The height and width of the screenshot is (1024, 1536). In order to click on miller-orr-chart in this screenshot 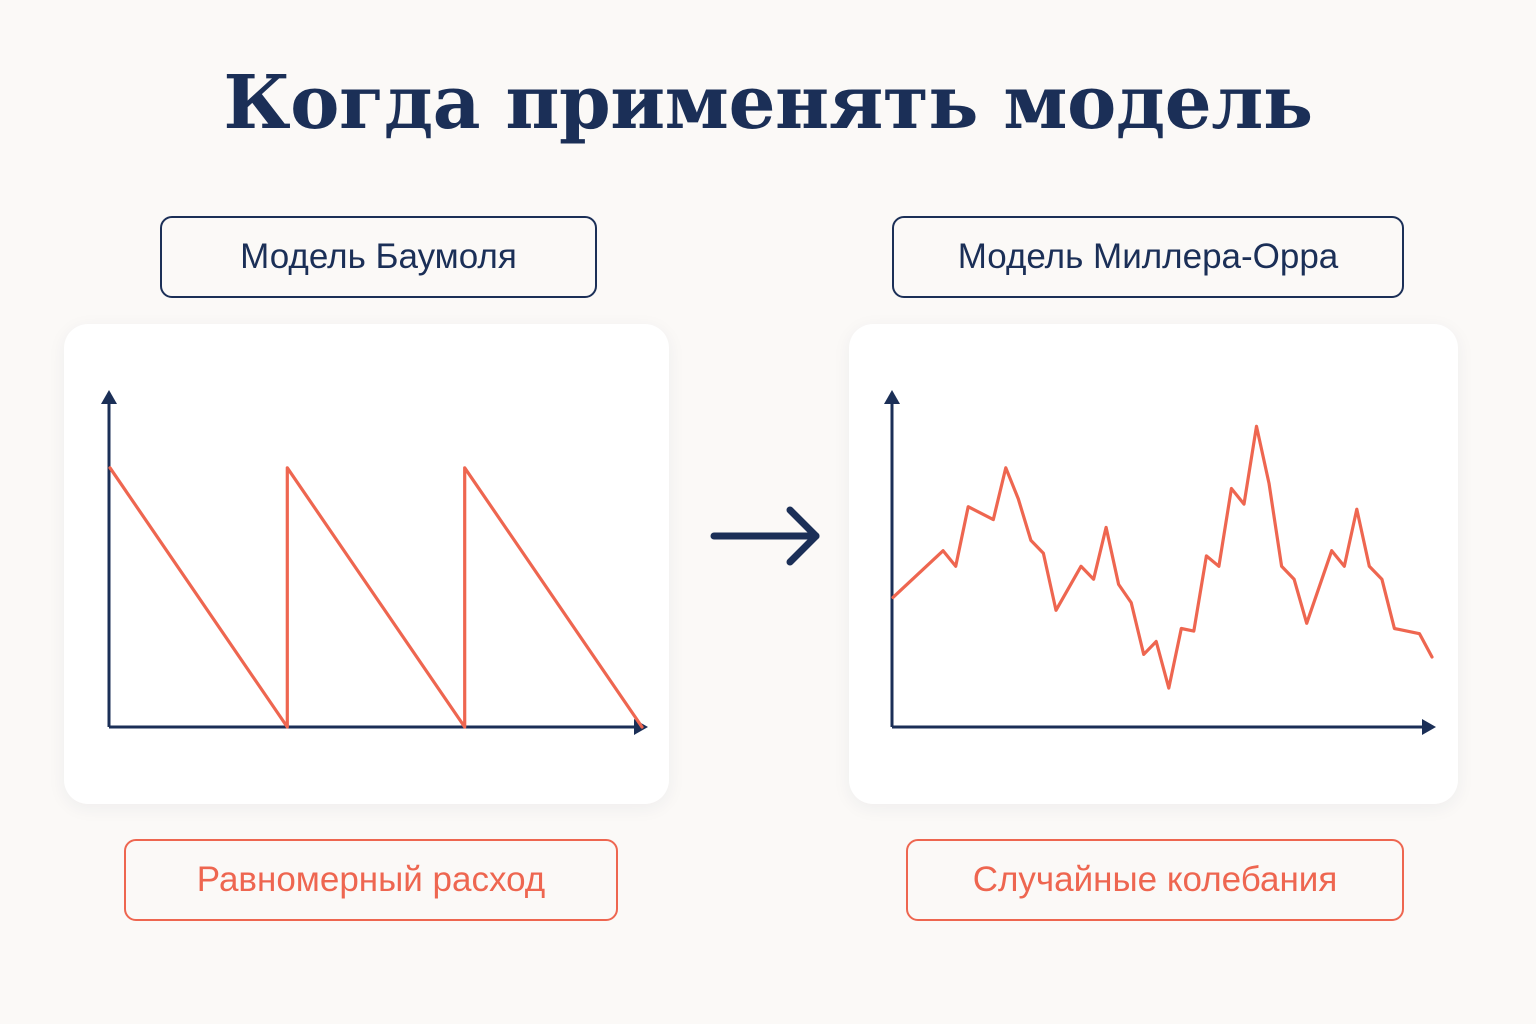, I will do `click(1160, 562)`.